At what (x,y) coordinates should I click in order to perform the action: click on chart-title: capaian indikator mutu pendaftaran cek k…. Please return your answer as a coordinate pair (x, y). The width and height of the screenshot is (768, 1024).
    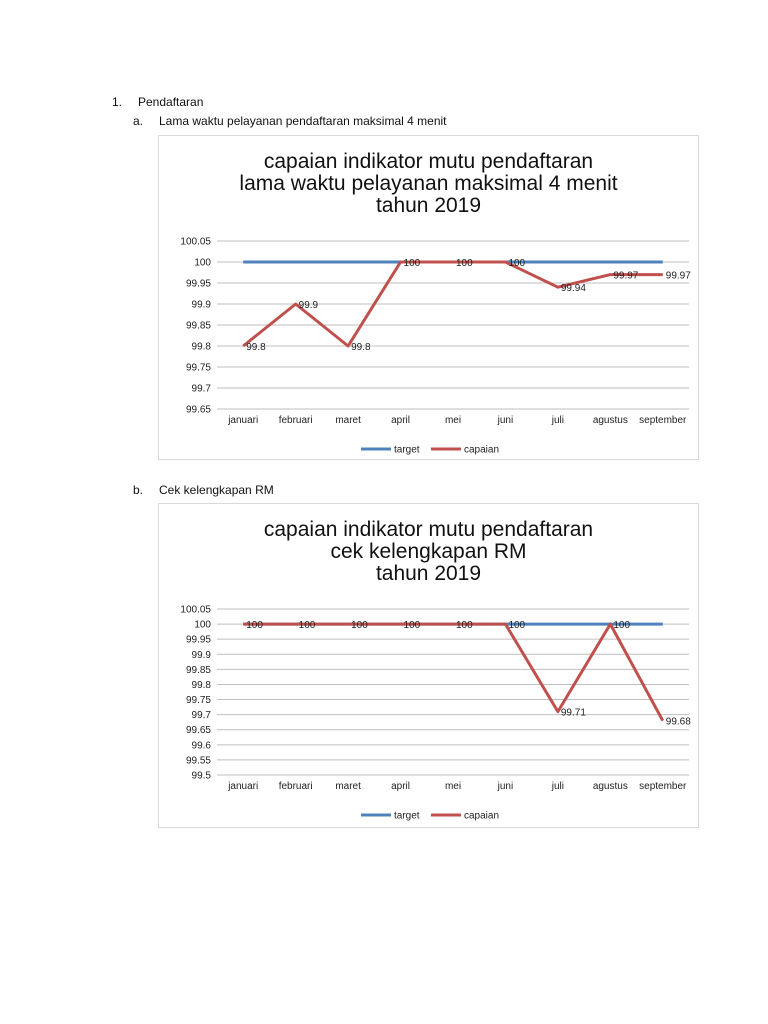
    Looking at the image, I should click on (428, 552).